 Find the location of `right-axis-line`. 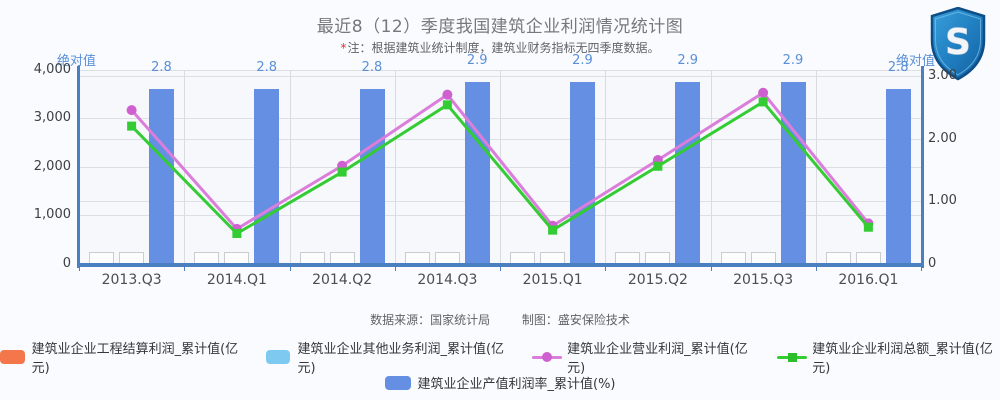

right-axis-line is located at coordinates (922, 167).